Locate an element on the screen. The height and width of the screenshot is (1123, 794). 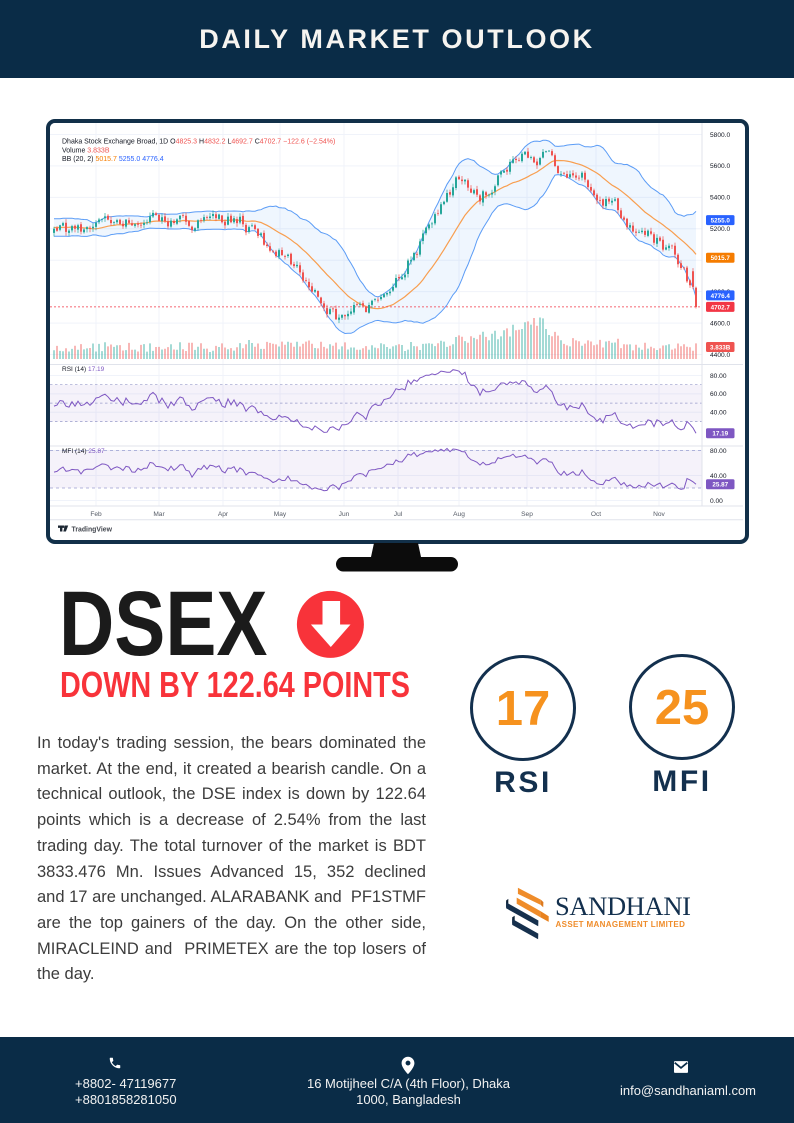
svg-text: 5200.0 is located at coordinates (720, 229).